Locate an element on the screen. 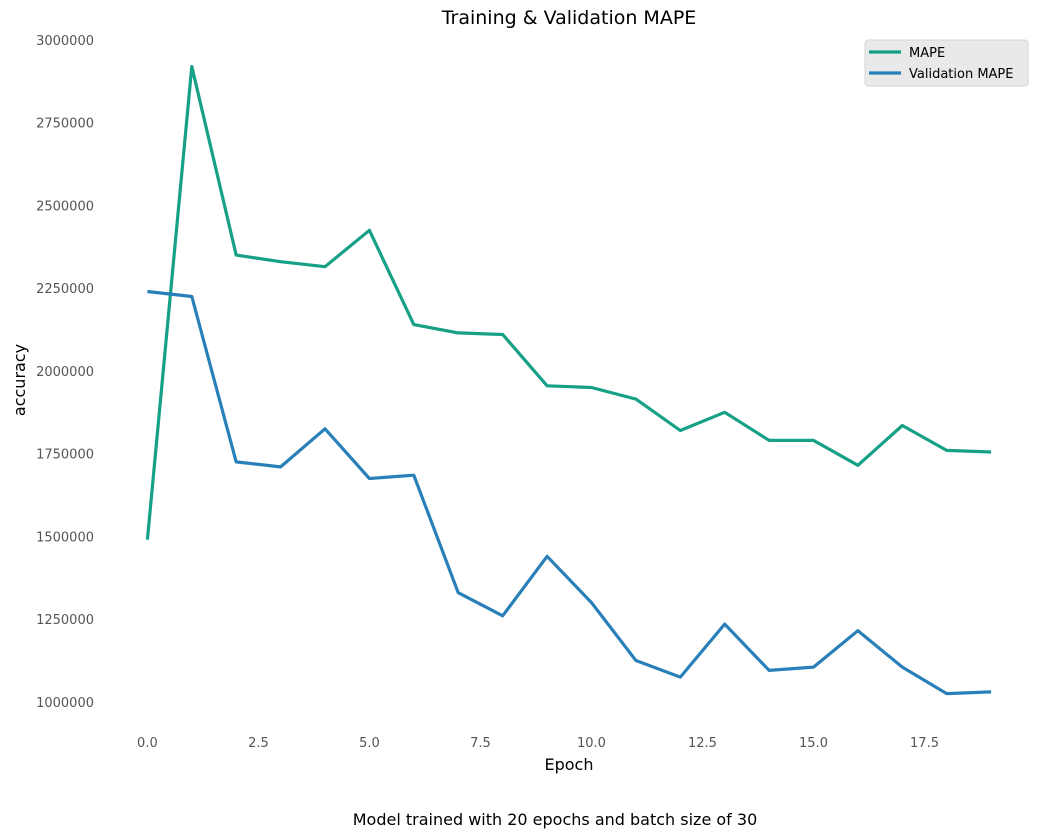 The image size is (1048, 839). y-tick-label: 1750000 is located at coordinates (65, 455).